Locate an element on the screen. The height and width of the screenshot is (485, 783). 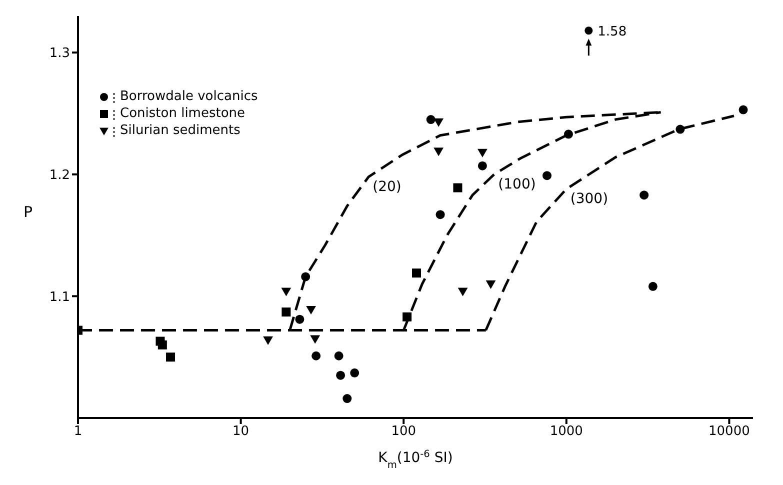
y-tick-label: 1.2 is located at coordinates (59, 175).